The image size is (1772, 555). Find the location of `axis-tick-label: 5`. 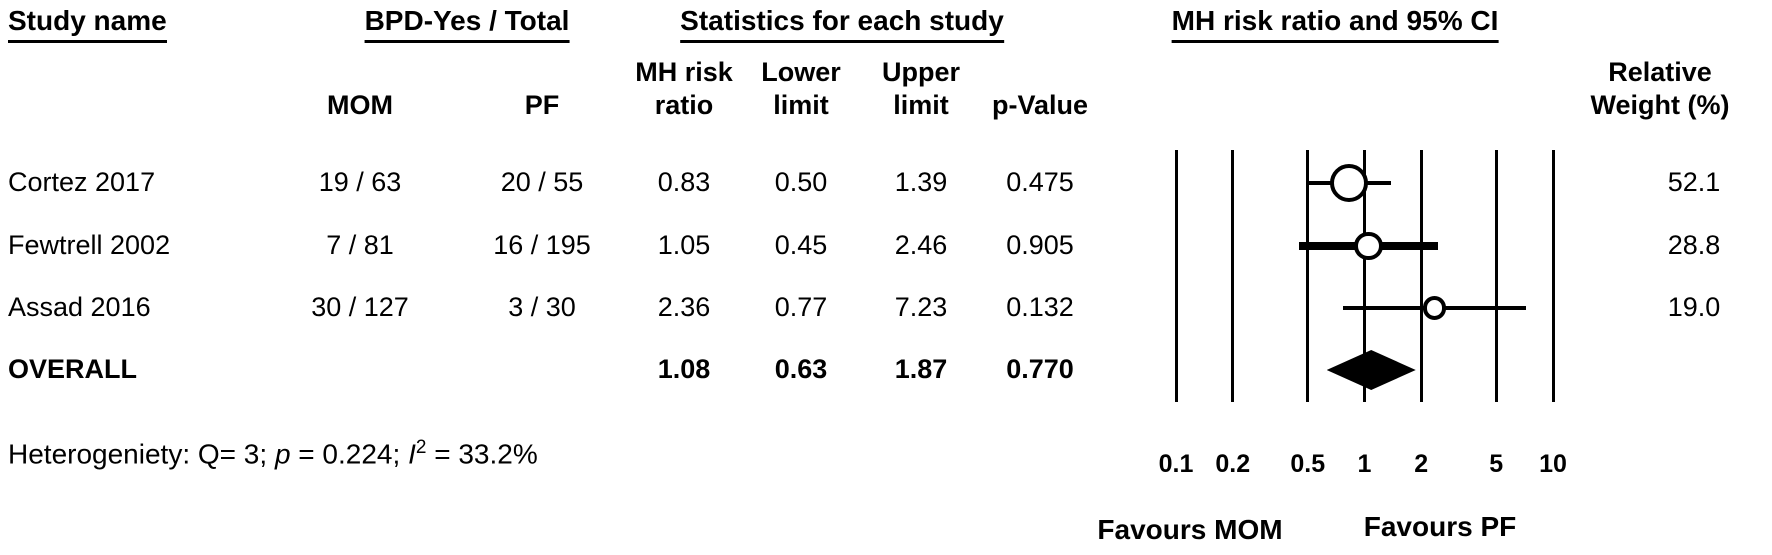

axis-tick-label: 5 is located at coordinates (1496, 464).